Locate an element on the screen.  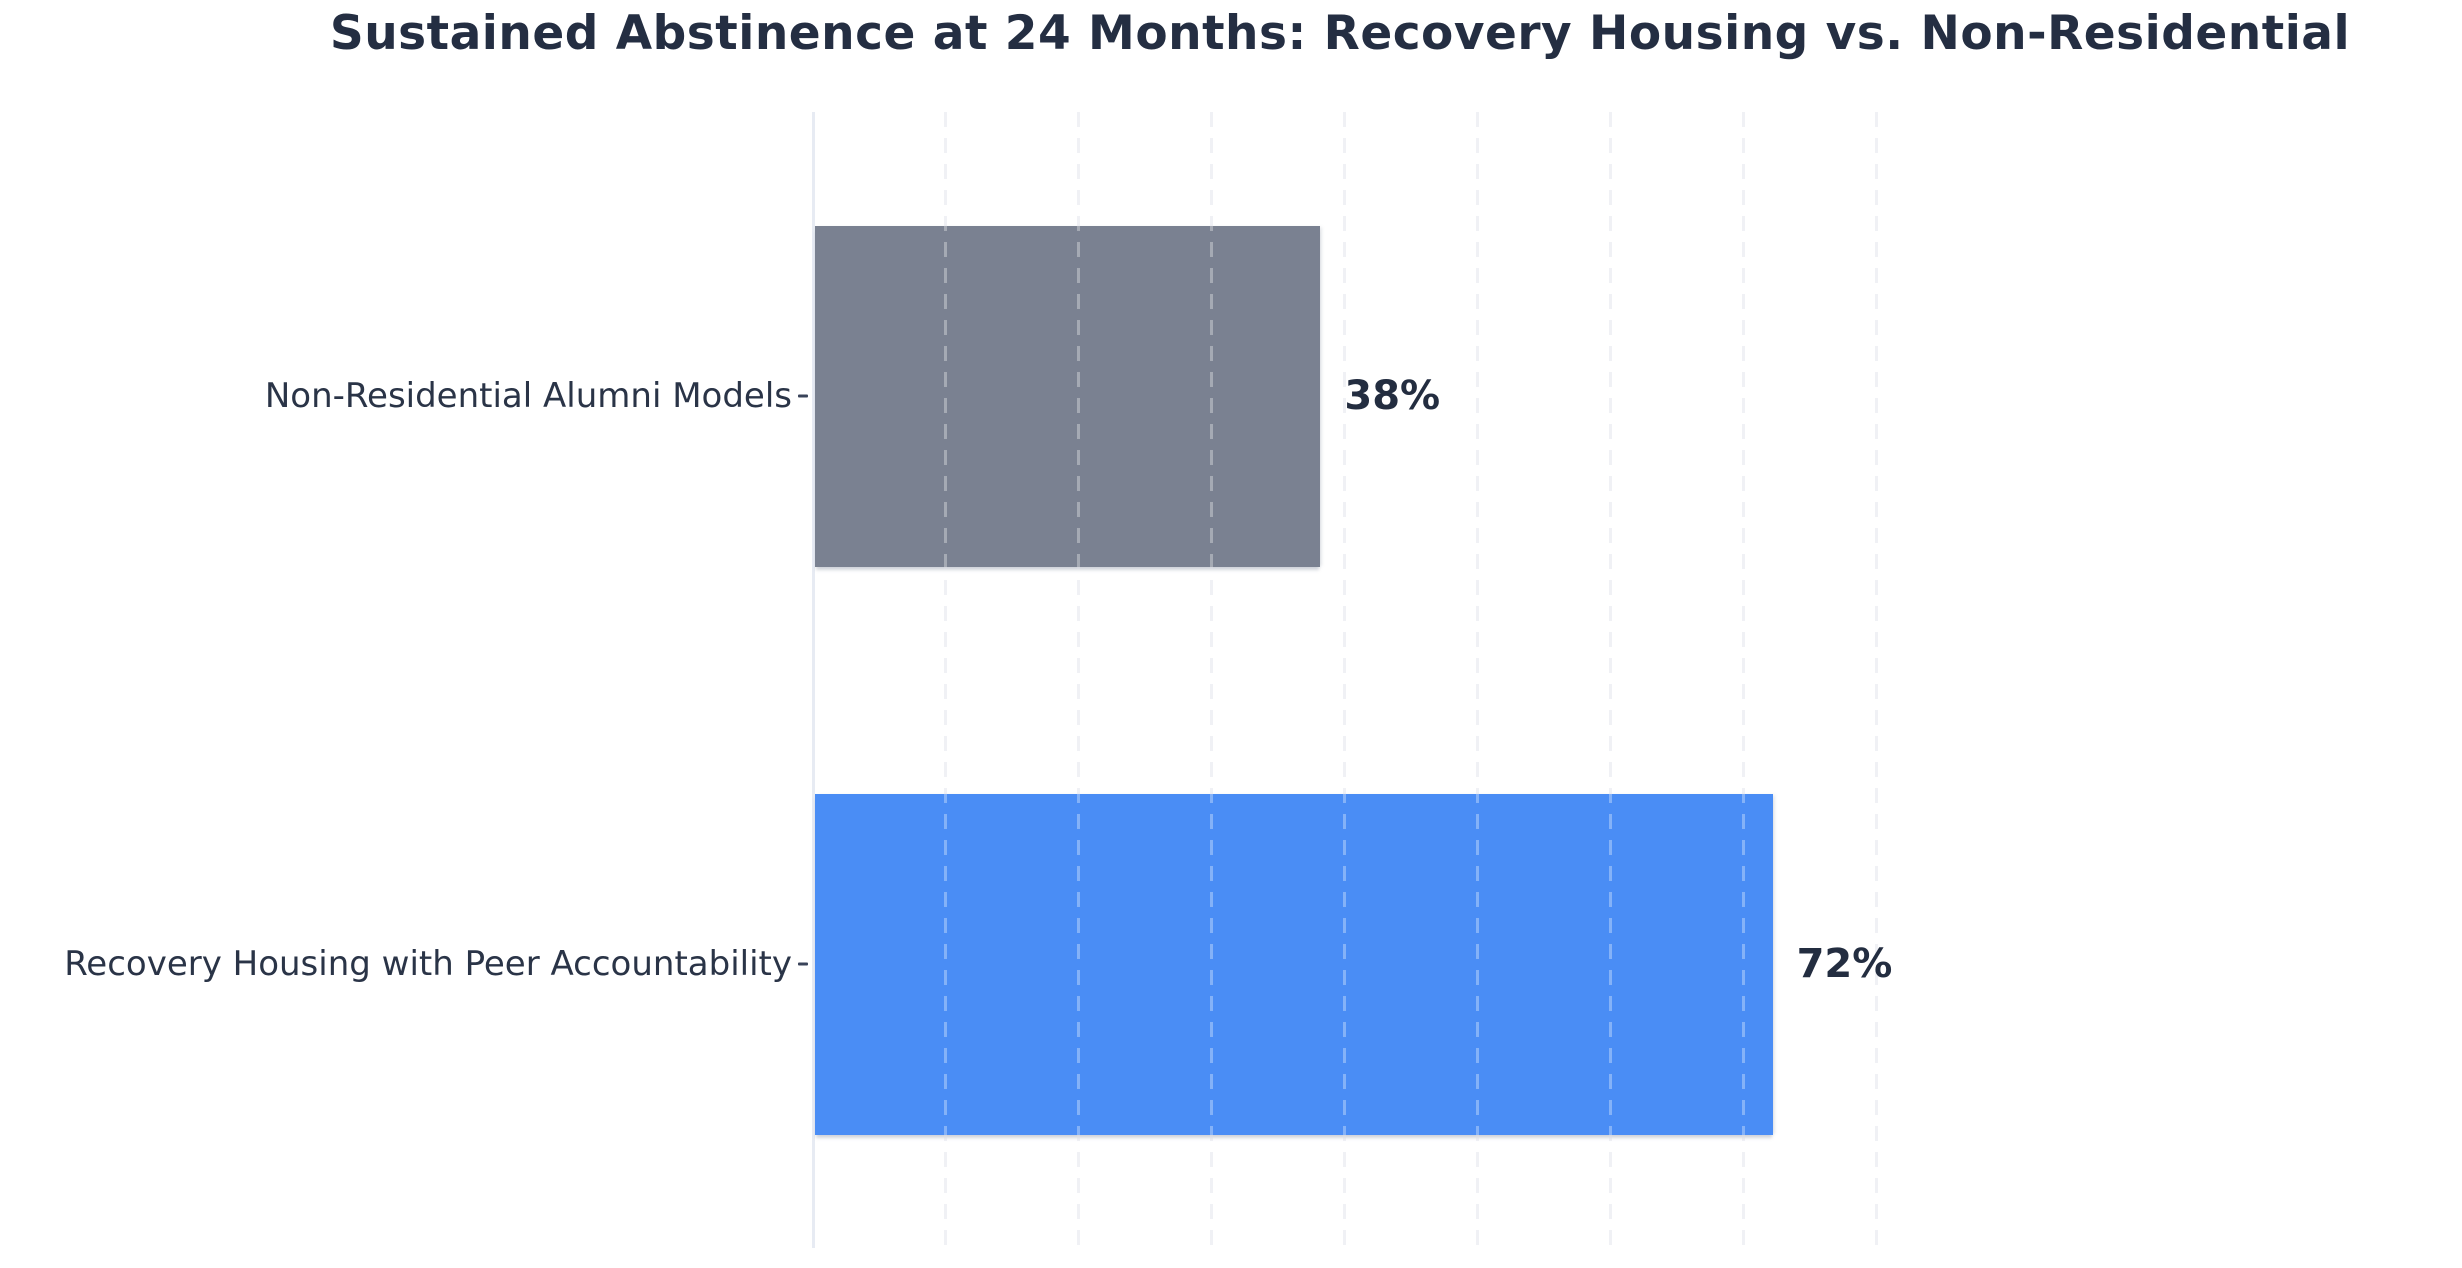
value-label-0: 38% is located at coordinates (1392, 396).